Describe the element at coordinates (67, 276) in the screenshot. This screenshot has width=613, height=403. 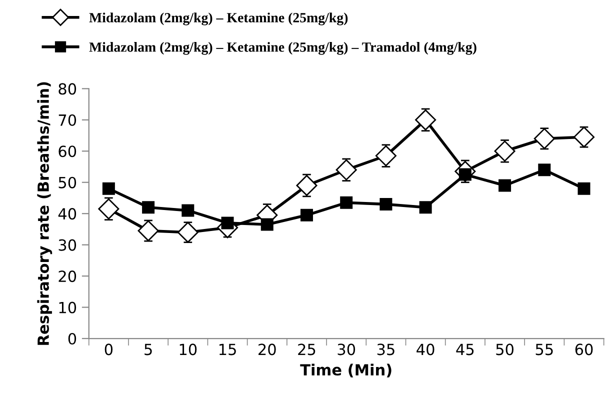
I see `y-tick-label: 20` at that location.